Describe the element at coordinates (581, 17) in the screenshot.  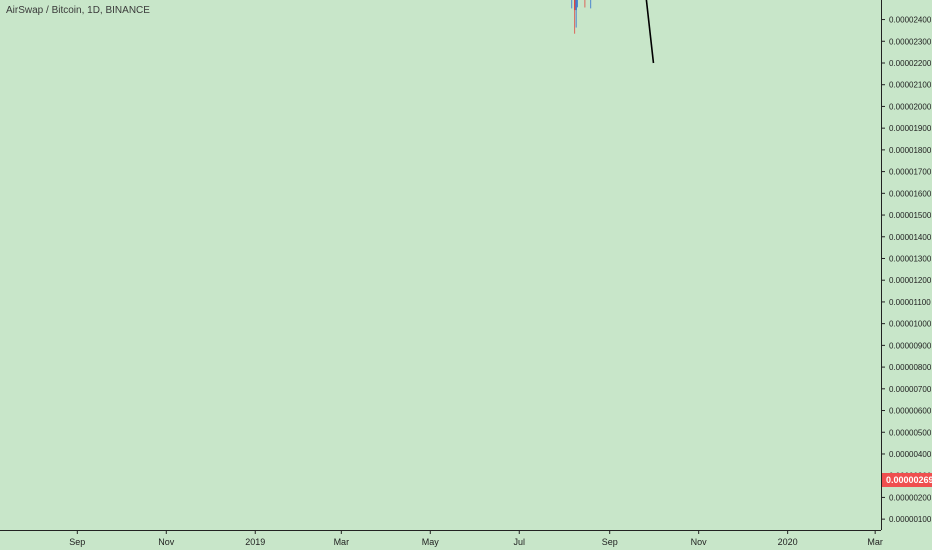
I see `candles-layer` at that location.